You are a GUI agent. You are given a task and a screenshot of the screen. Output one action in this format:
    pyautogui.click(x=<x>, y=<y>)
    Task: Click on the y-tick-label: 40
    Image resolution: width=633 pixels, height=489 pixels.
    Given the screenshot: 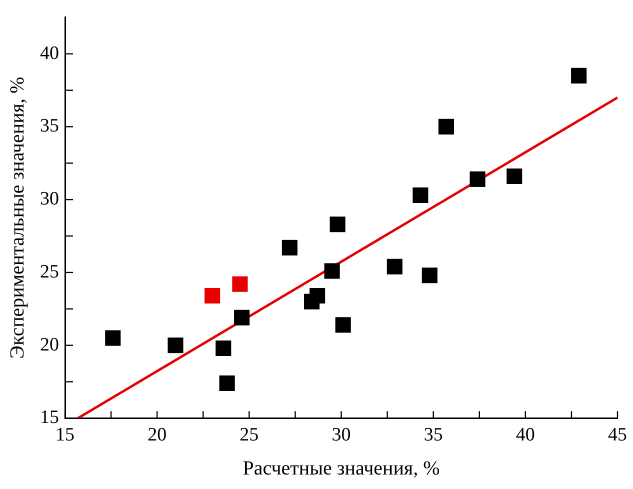 What is the action you would take?
    pyautogui.click(x=49, y=53)
    